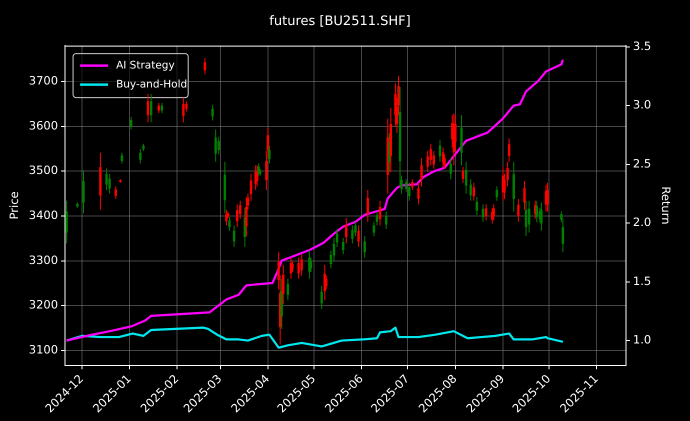 Image resolution: width=690 pixels, height=421 pixels. I want to click on legend-label: AI Strategy, so click(145, 65).